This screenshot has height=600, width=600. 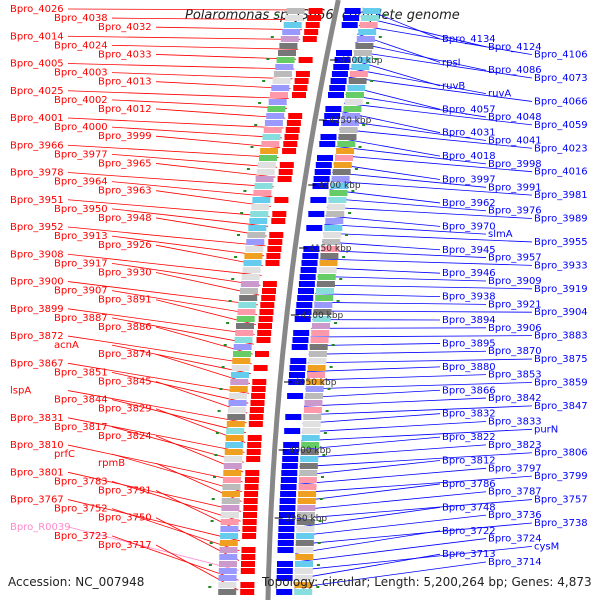 I want to click on gene-label-left: Bpro_3950, so click(x=81, y=209).